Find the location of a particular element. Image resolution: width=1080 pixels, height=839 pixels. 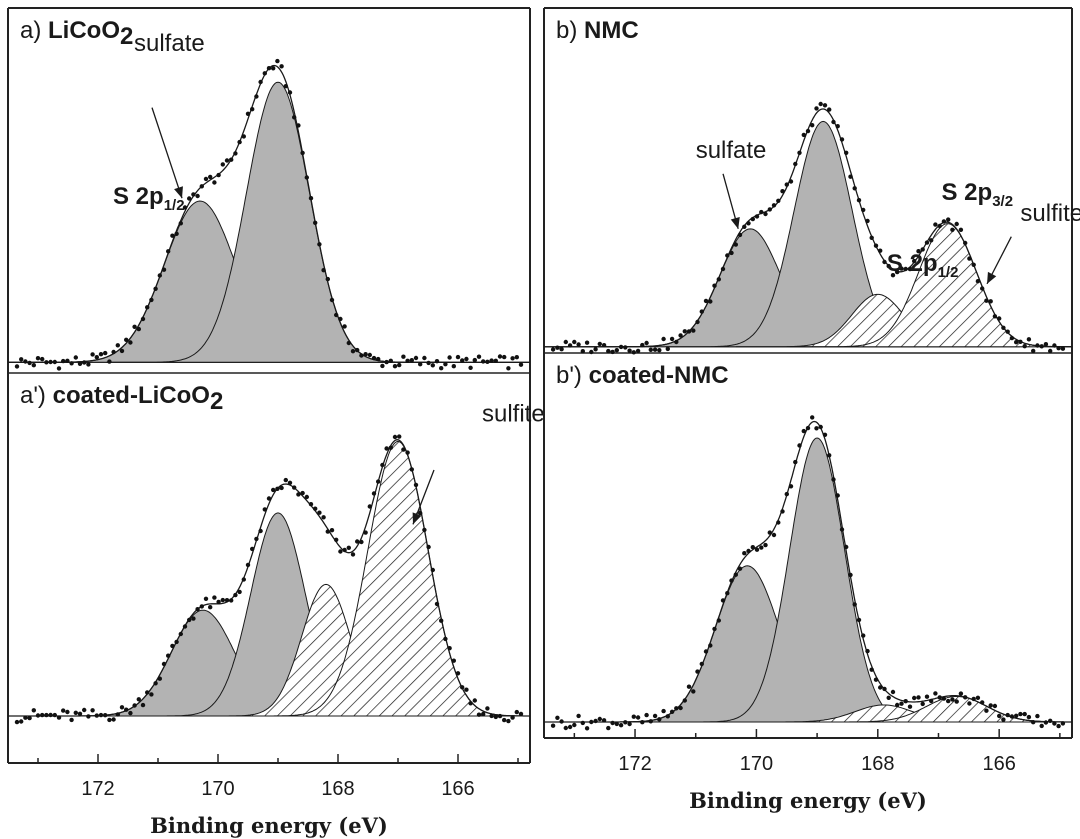

annotation: sulfate is located at coordinates (731, 150).